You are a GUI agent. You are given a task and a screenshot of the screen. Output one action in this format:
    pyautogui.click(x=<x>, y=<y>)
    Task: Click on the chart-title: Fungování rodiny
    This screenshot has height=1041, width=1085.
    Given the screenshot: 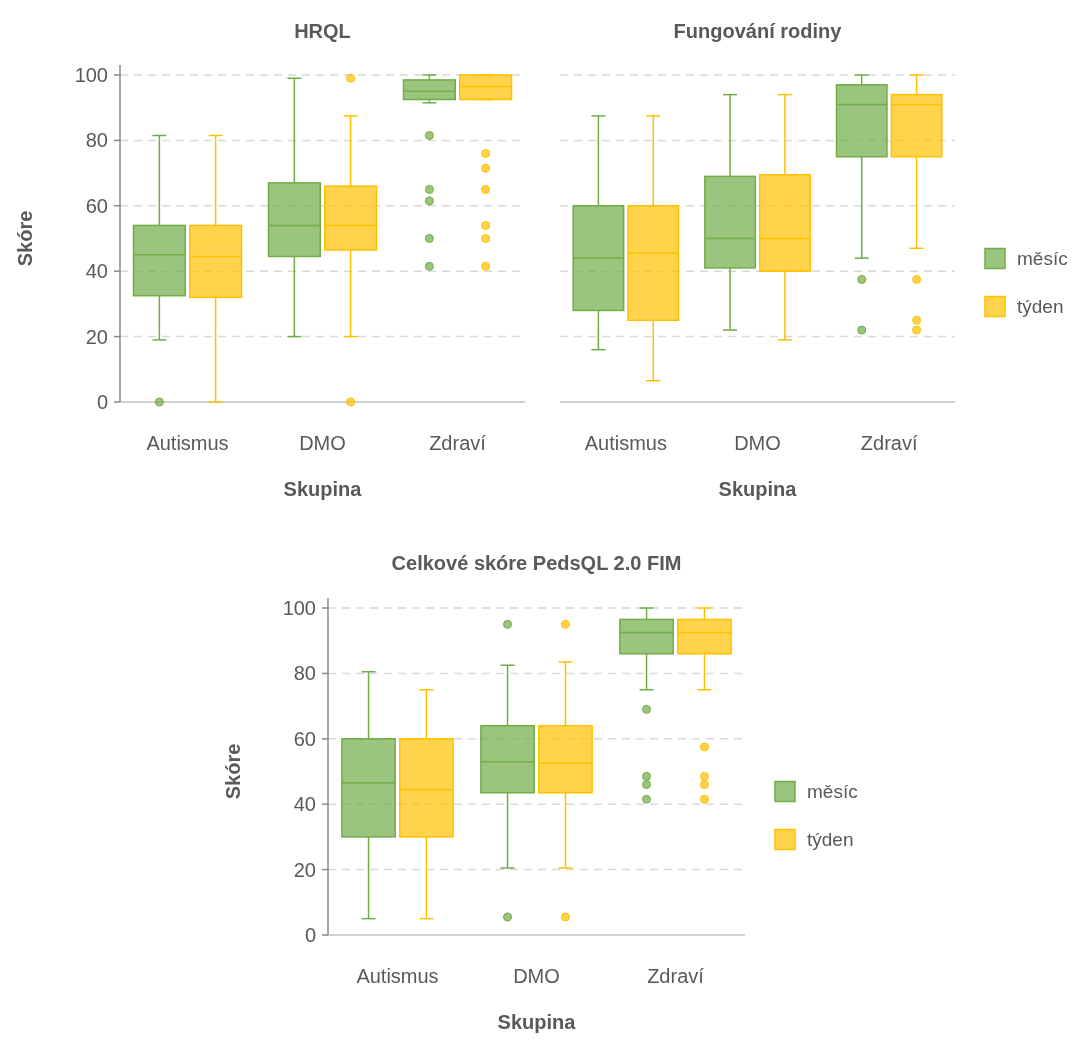 What is the action you would take?
    pyautogui.click(x=758, y=31)
    